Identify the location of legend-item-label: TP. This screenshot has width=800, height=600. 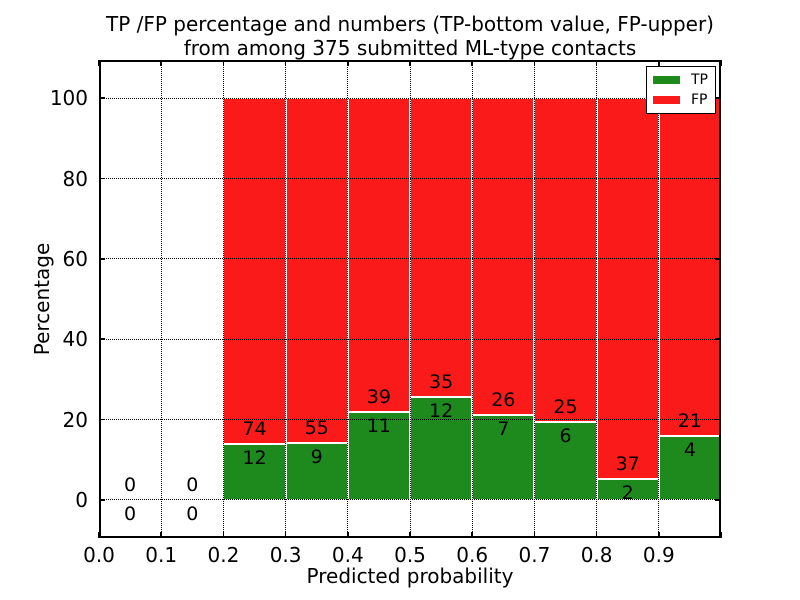
(699, 80).